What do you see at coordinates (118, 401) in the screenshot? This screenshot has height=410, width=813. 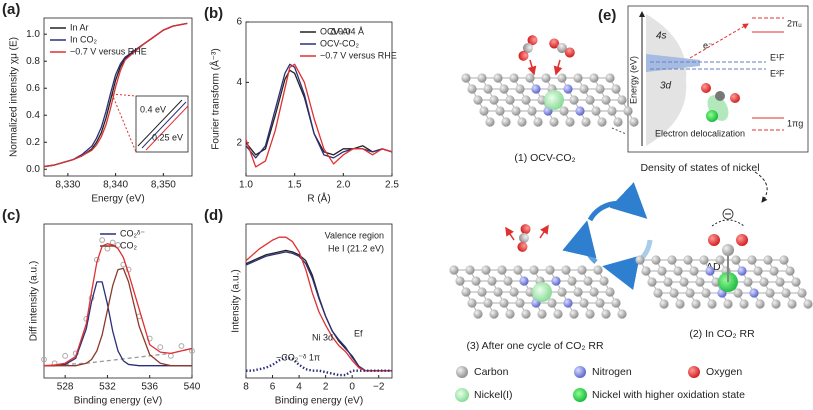 I see `x-axis-label: Binding energy (eV)` at bounding box center [118, 401].